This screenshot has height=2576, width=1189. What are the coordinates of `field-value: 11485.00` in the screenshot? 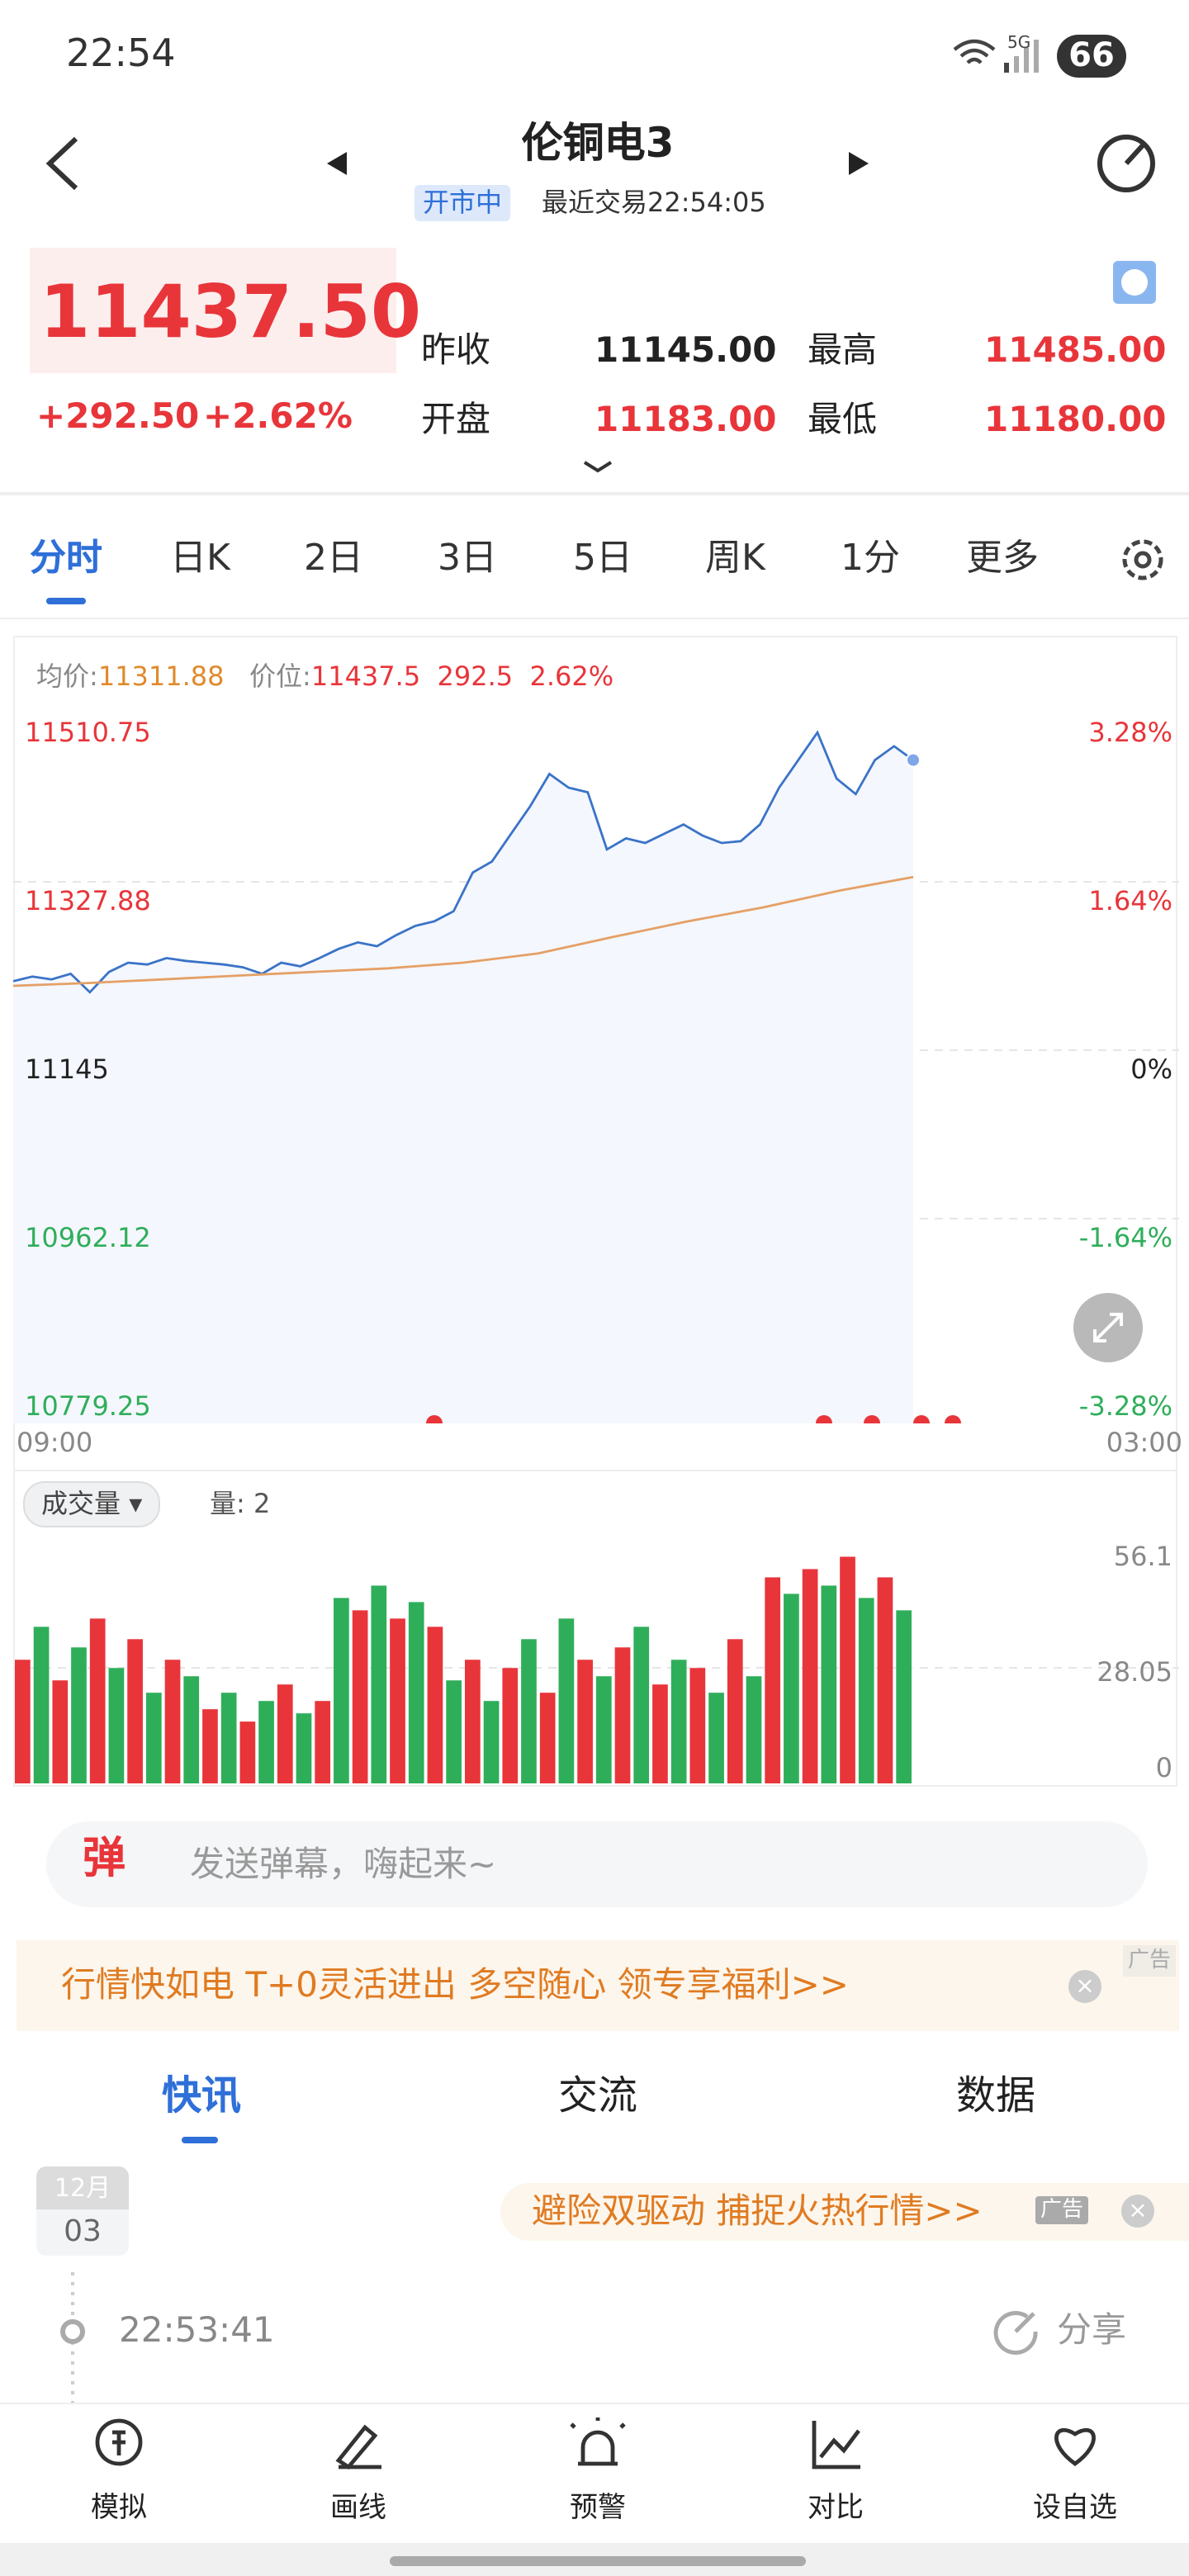 It's located at (1075, 350).